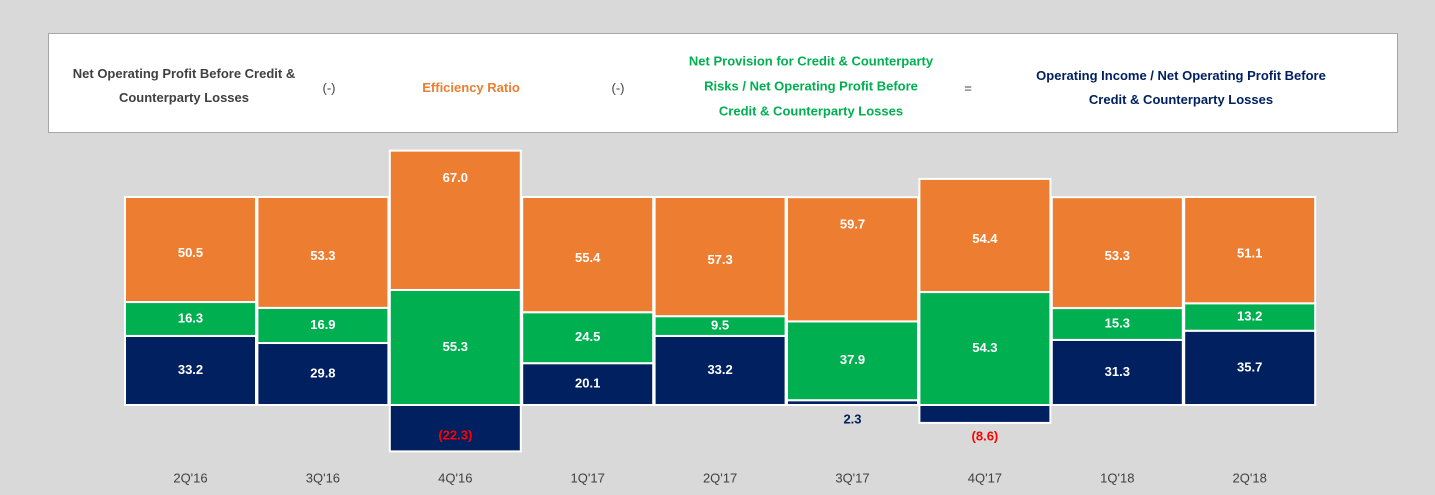 The image size is (1435, 495). I want to click on operator: =, so click(968, 88).